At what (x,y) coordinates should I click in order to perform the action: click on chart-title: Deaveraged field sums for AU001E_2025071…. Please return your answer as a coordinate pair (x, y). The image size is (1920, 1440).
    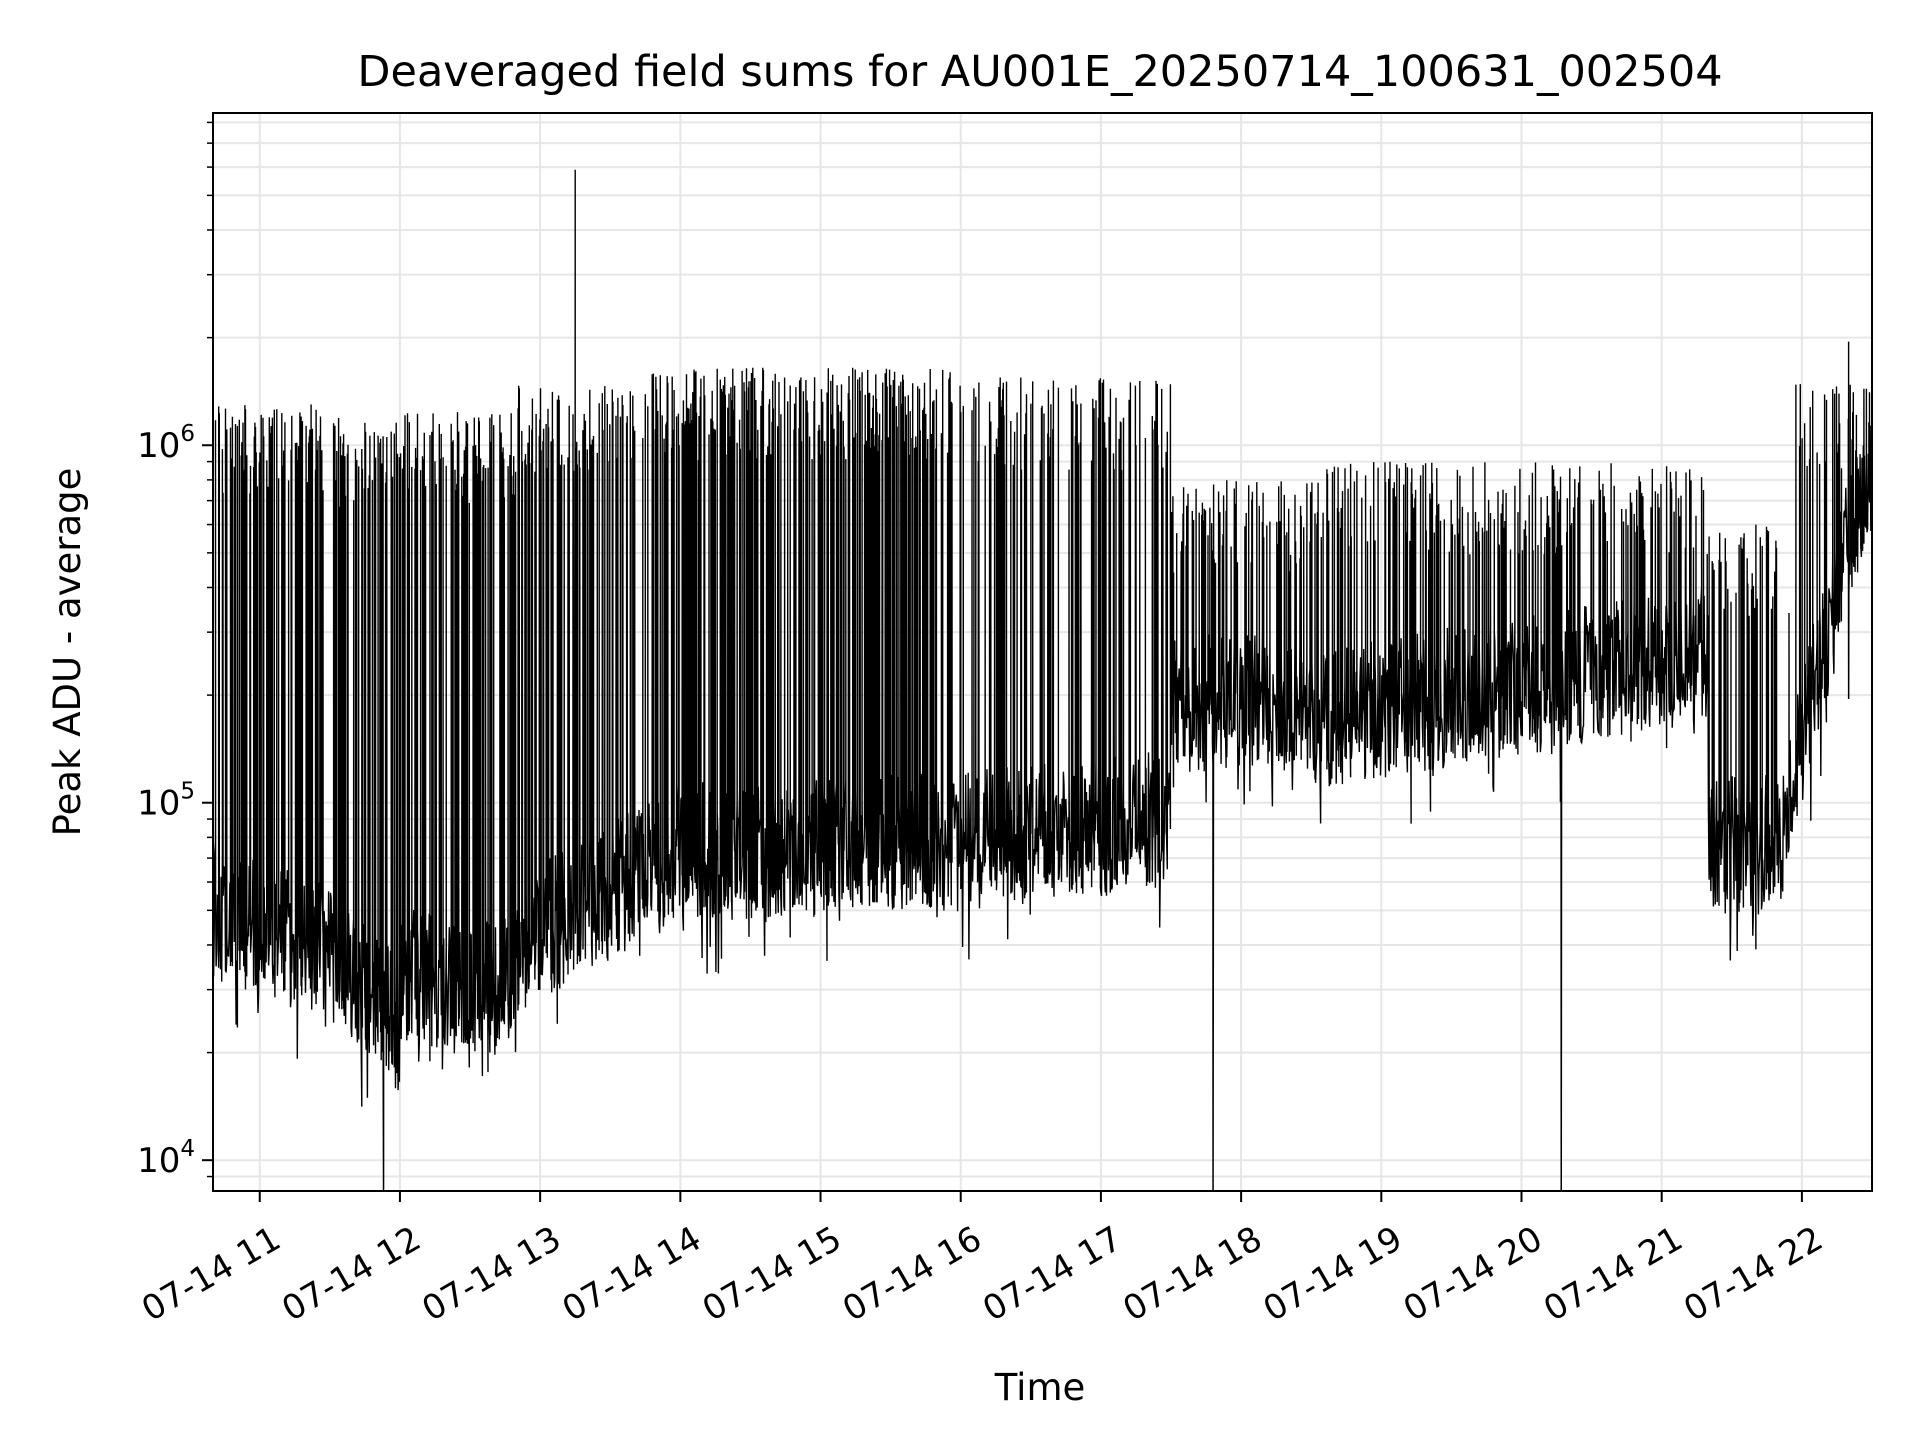
    Looking at the image, I should click on (1039, 72).